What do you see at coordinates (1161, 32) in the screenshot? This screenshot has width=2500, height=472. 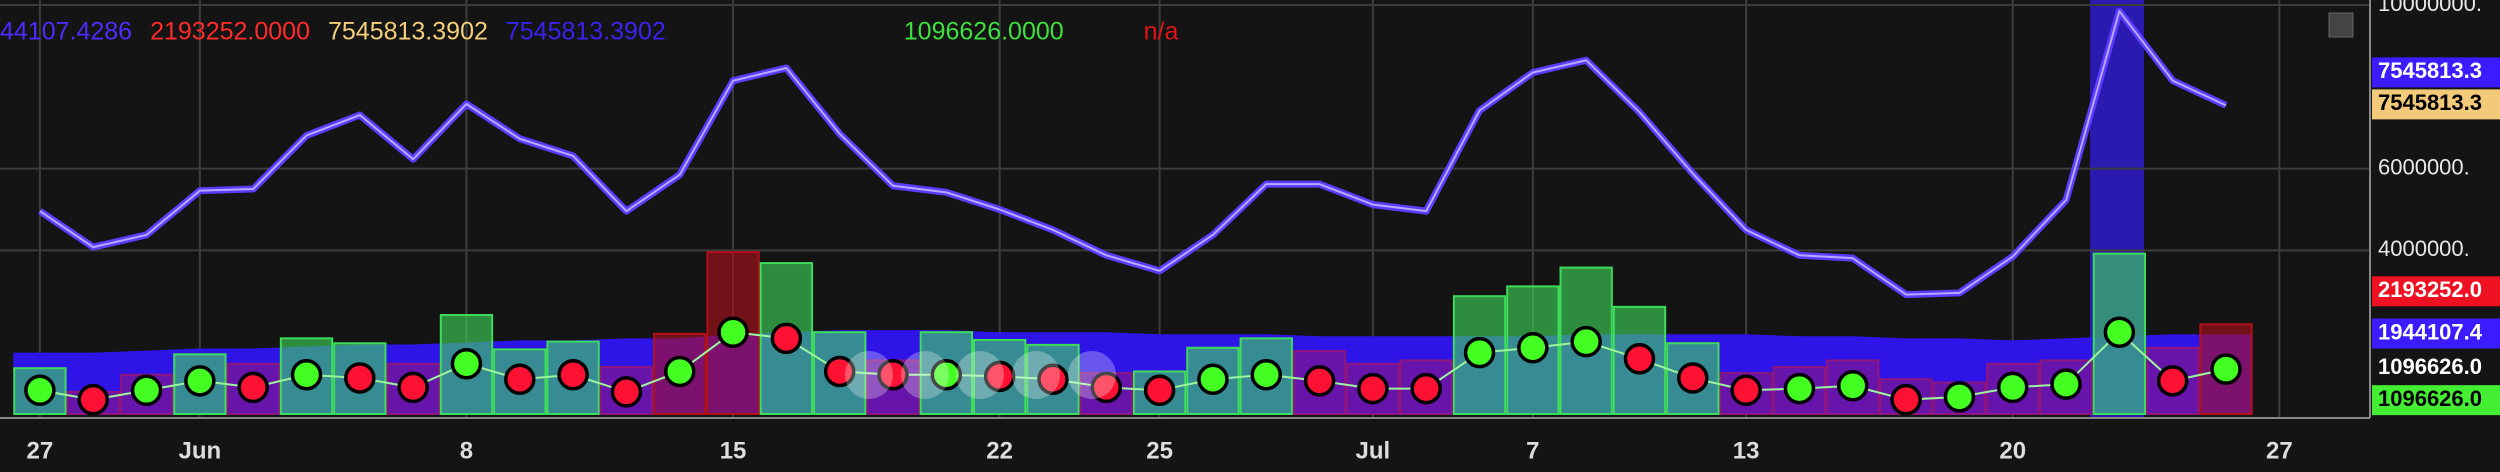 I see `legend-value: n/a` at bounding box center [1161, 32].